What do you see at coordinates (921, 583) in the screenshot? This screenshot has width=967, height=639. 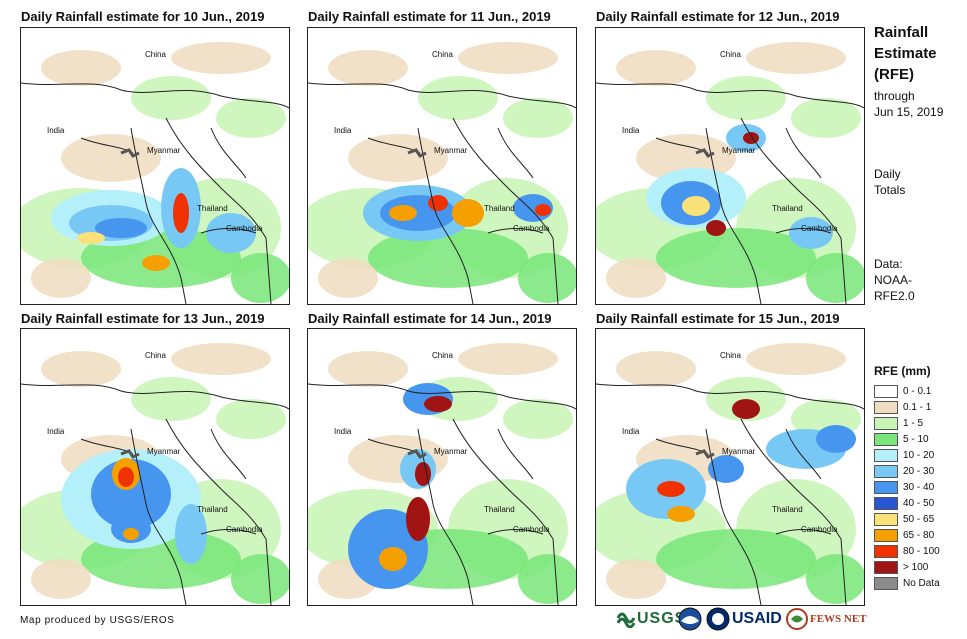 I see `legend-label: No Data` at bounding box center [921, 583].